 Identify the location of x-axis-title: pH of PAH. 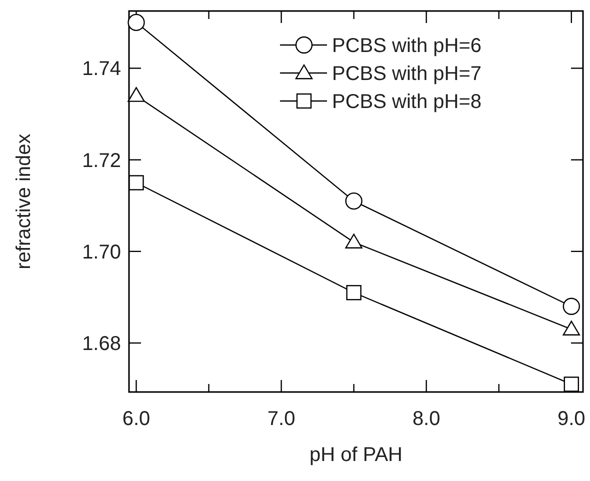
(356, 455).